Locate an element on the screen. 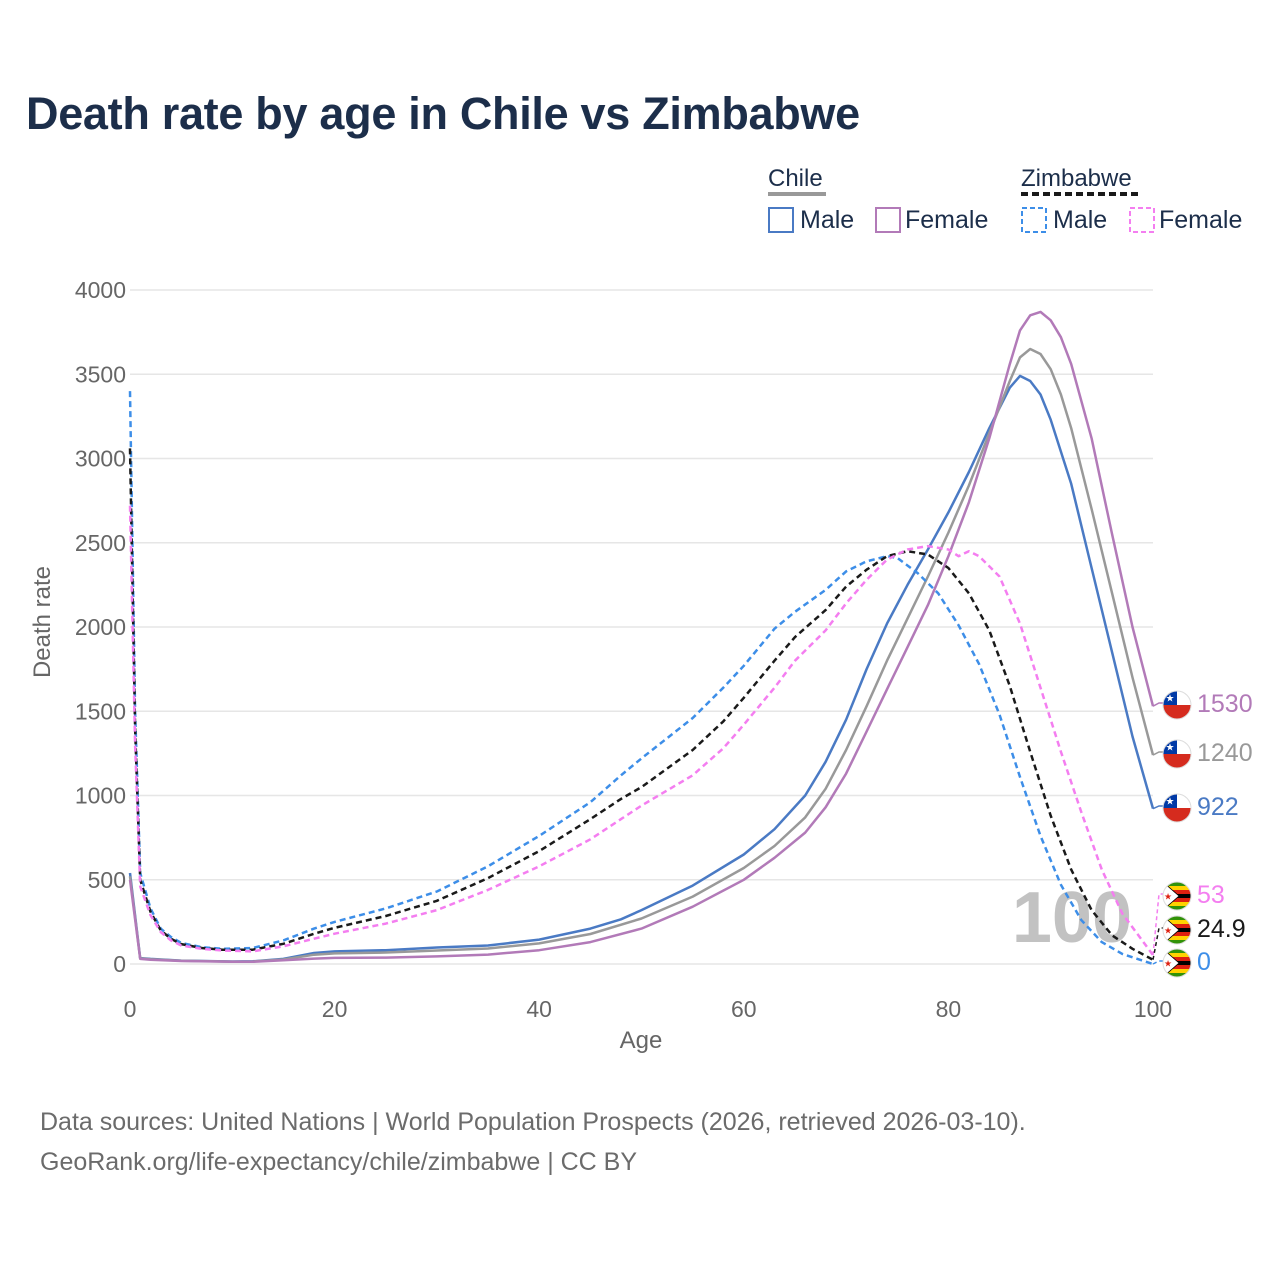 This screenshot has width=1280, height=1280. legend-chile-male-label: Male is located at coordinates (827, 220).